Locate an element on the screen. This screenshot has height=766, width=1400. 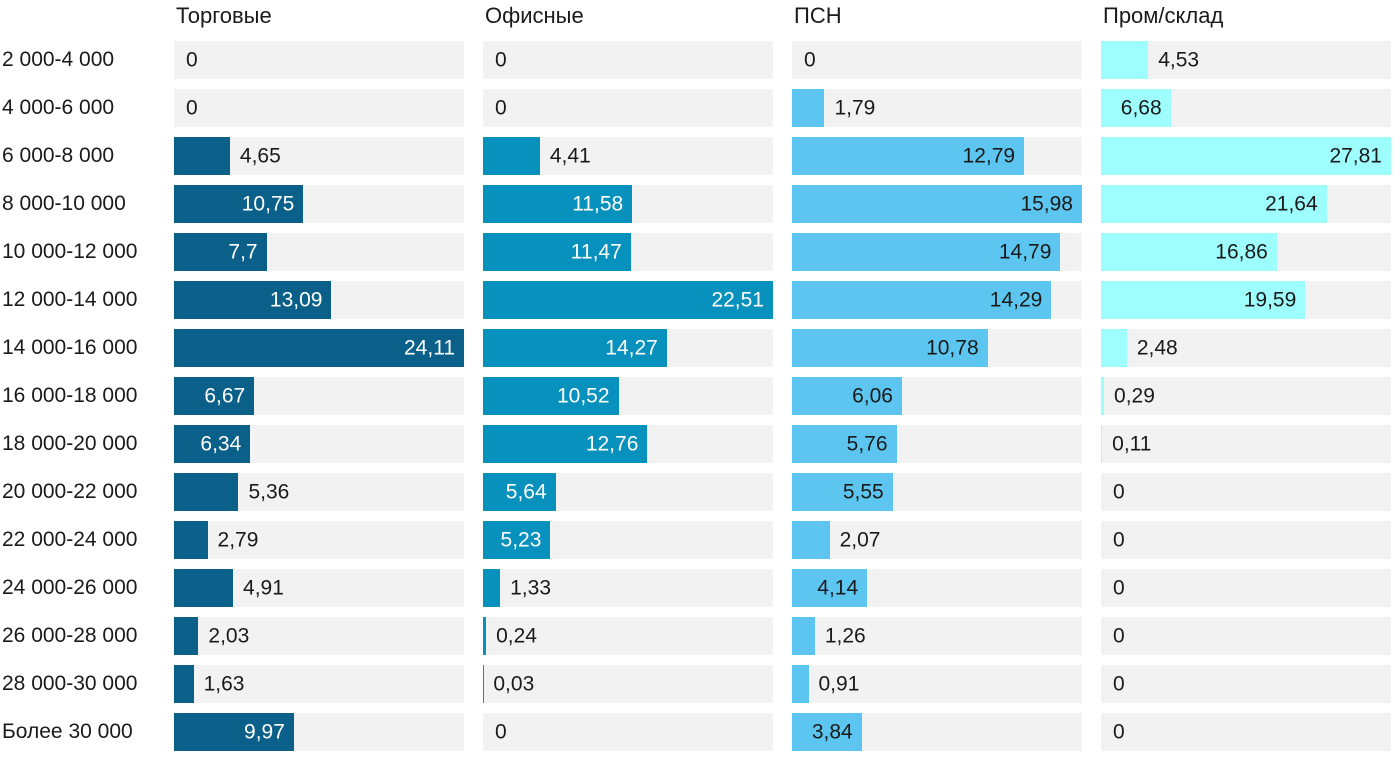
value-label: 24,11 is located at coordinates (429, 348).